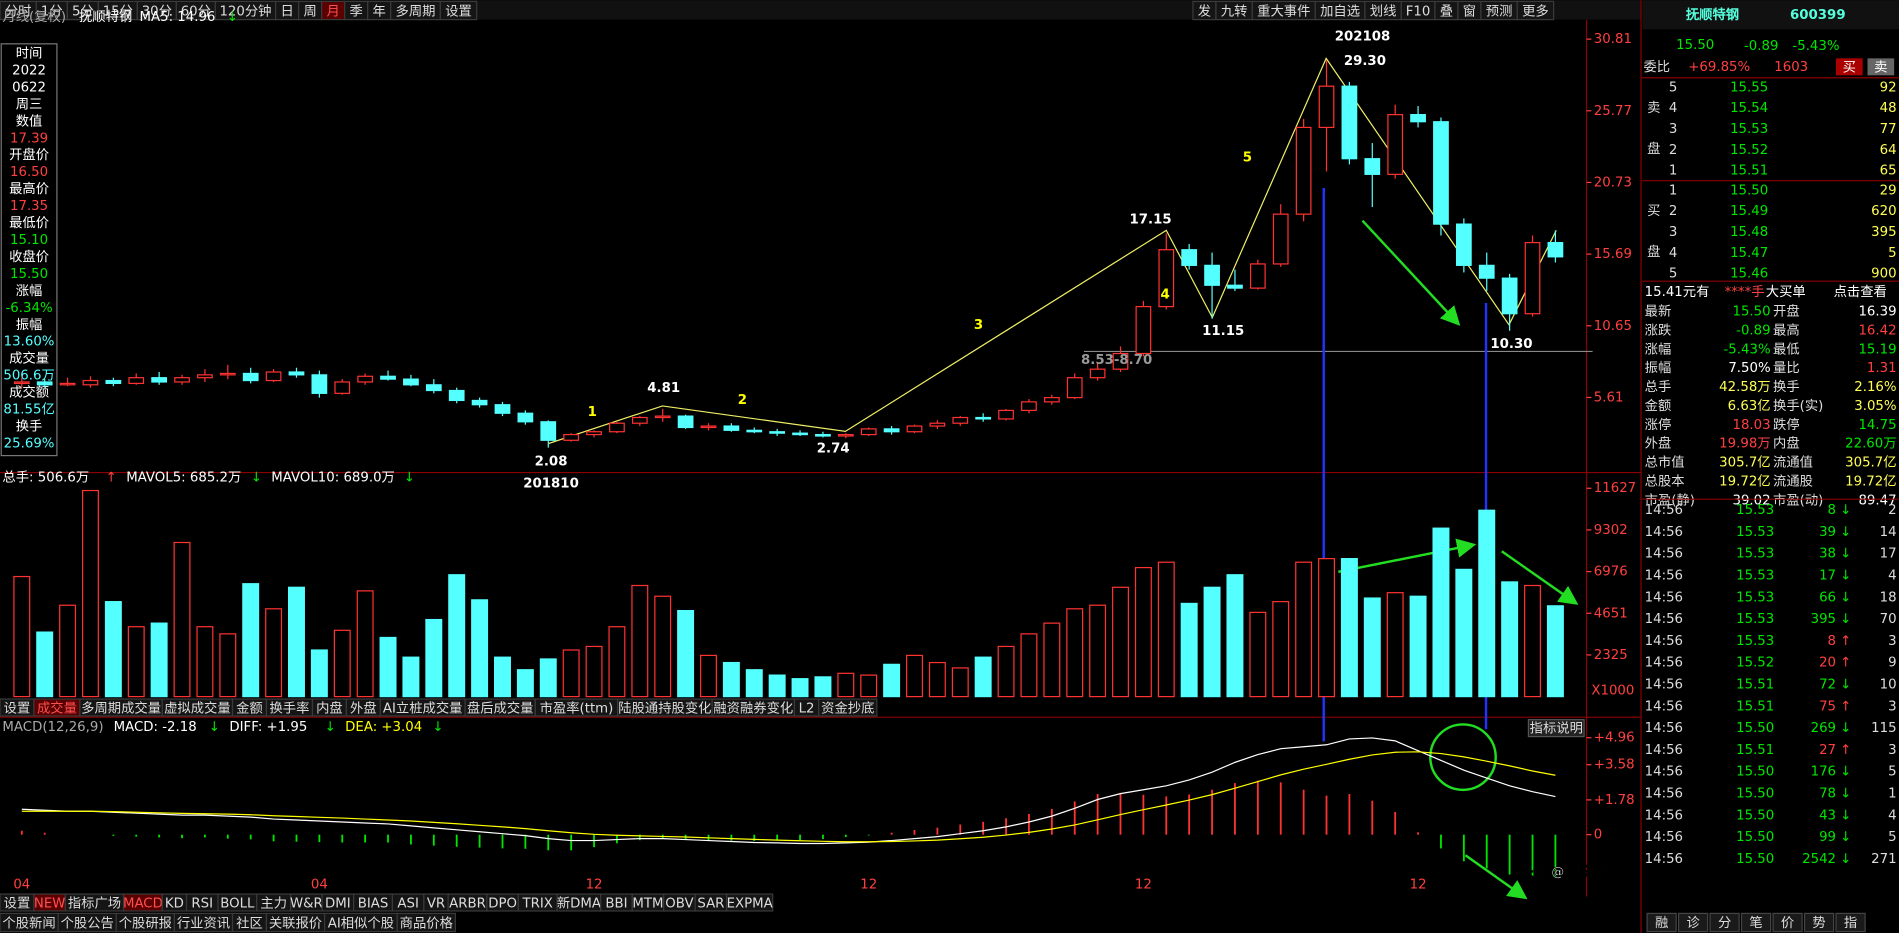 This screenshot has width=1899, height=933. I want to click on book-label: 盘, so click(1653, 251).